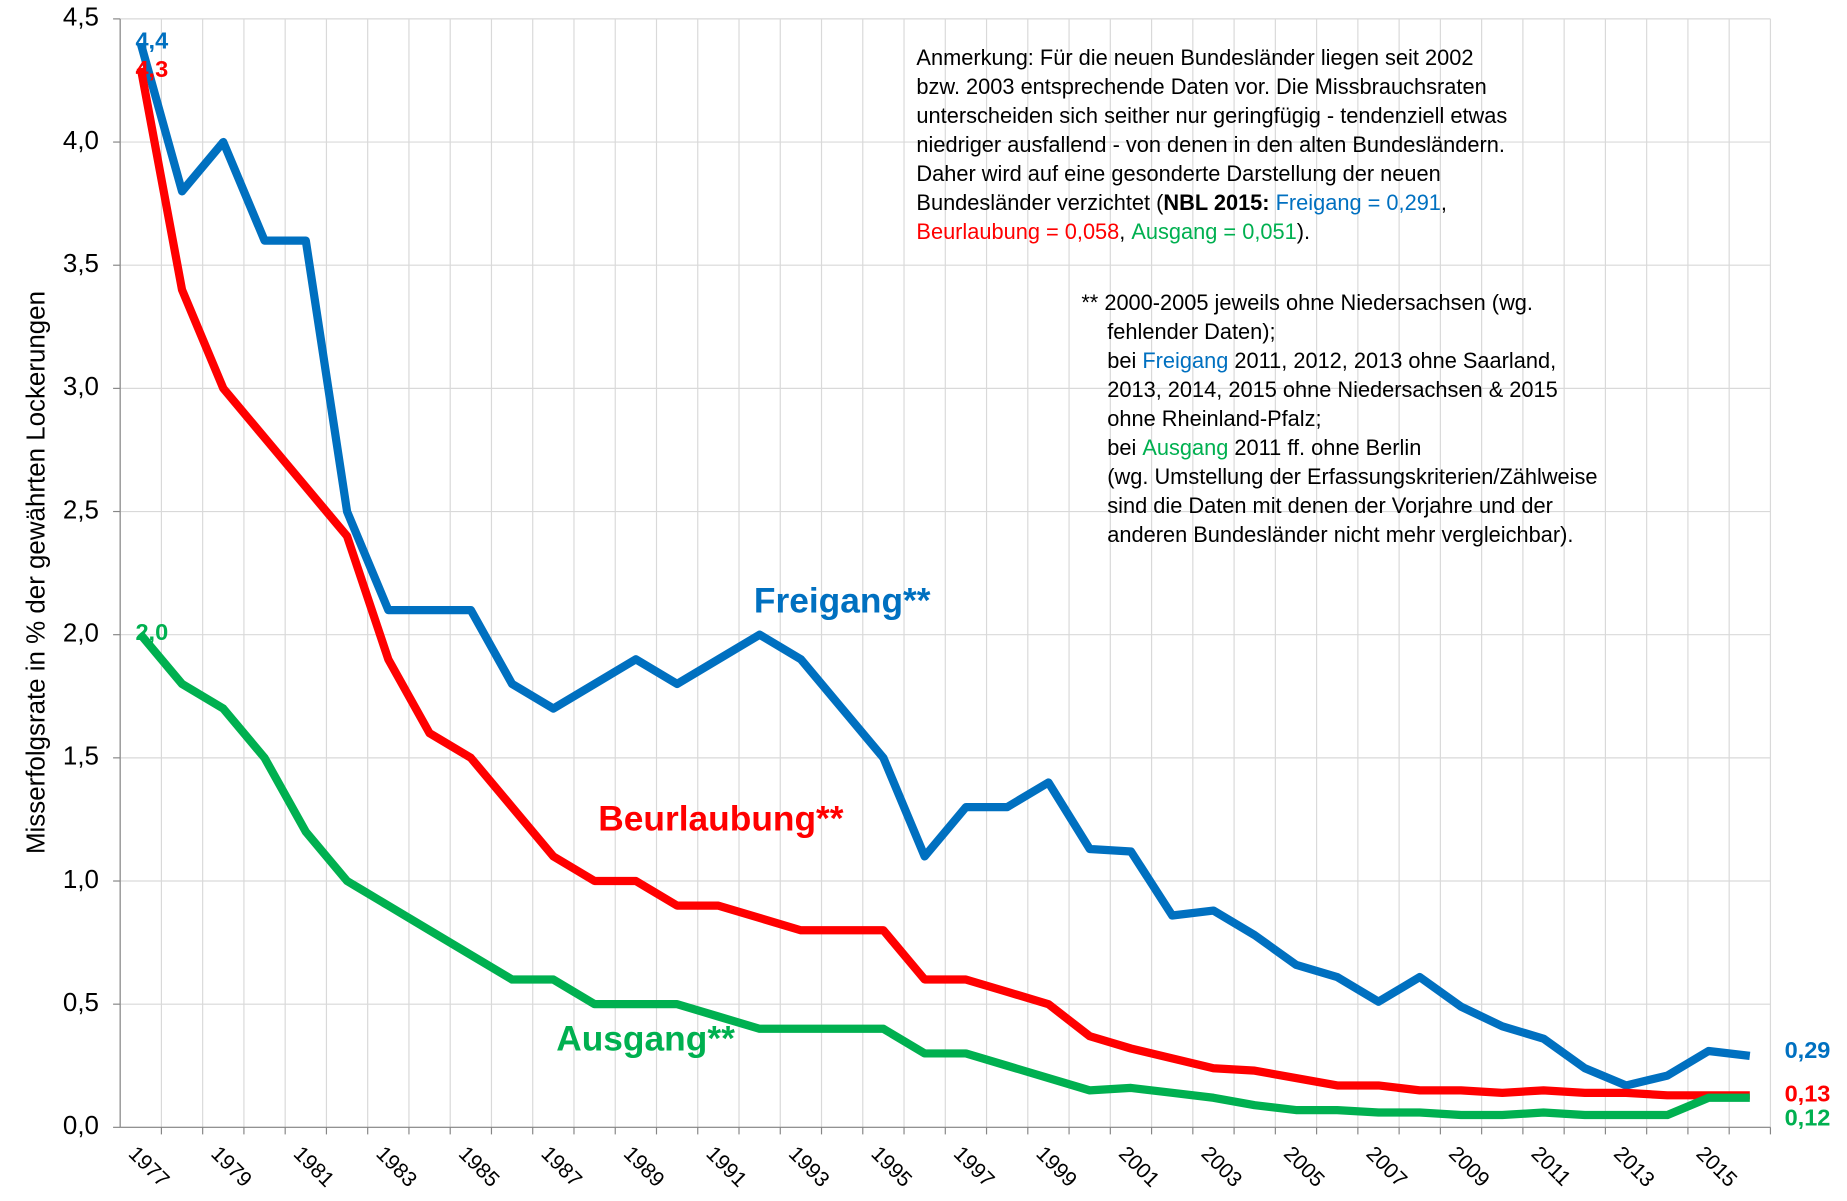 This screenshot has height=1201, width=1847. I want to click on note-text: Bundesländer verzichtet (, so click(1040, 202).